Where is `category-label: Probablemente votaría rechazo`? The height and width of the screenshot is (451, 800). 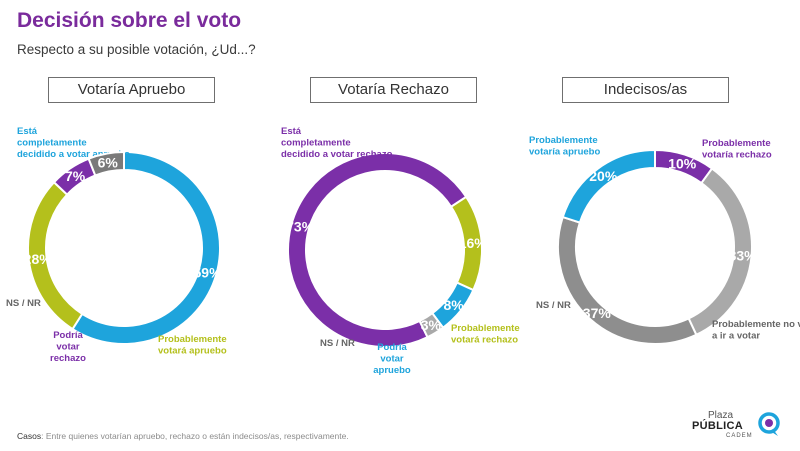 category-label: Probablemente votaría rechazo is located at coordinates (737, 149).